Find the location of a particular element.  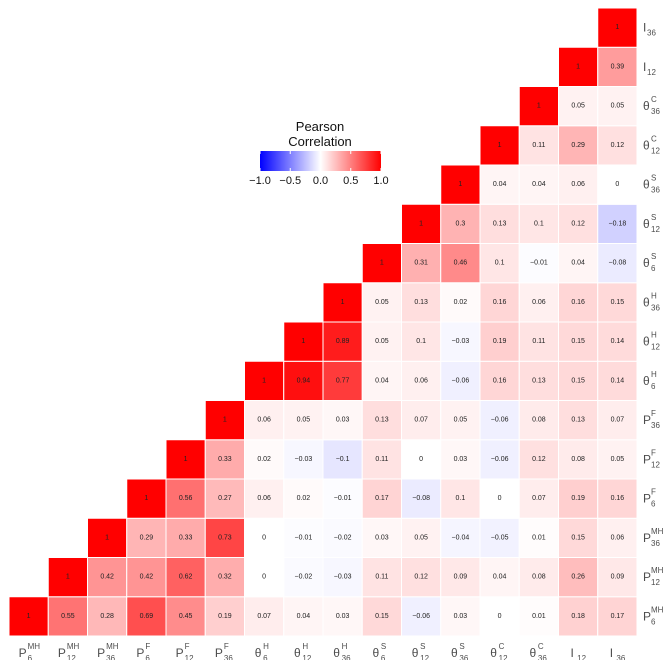

cell-value-label: 0.11 is located at coordinates (538, 341).